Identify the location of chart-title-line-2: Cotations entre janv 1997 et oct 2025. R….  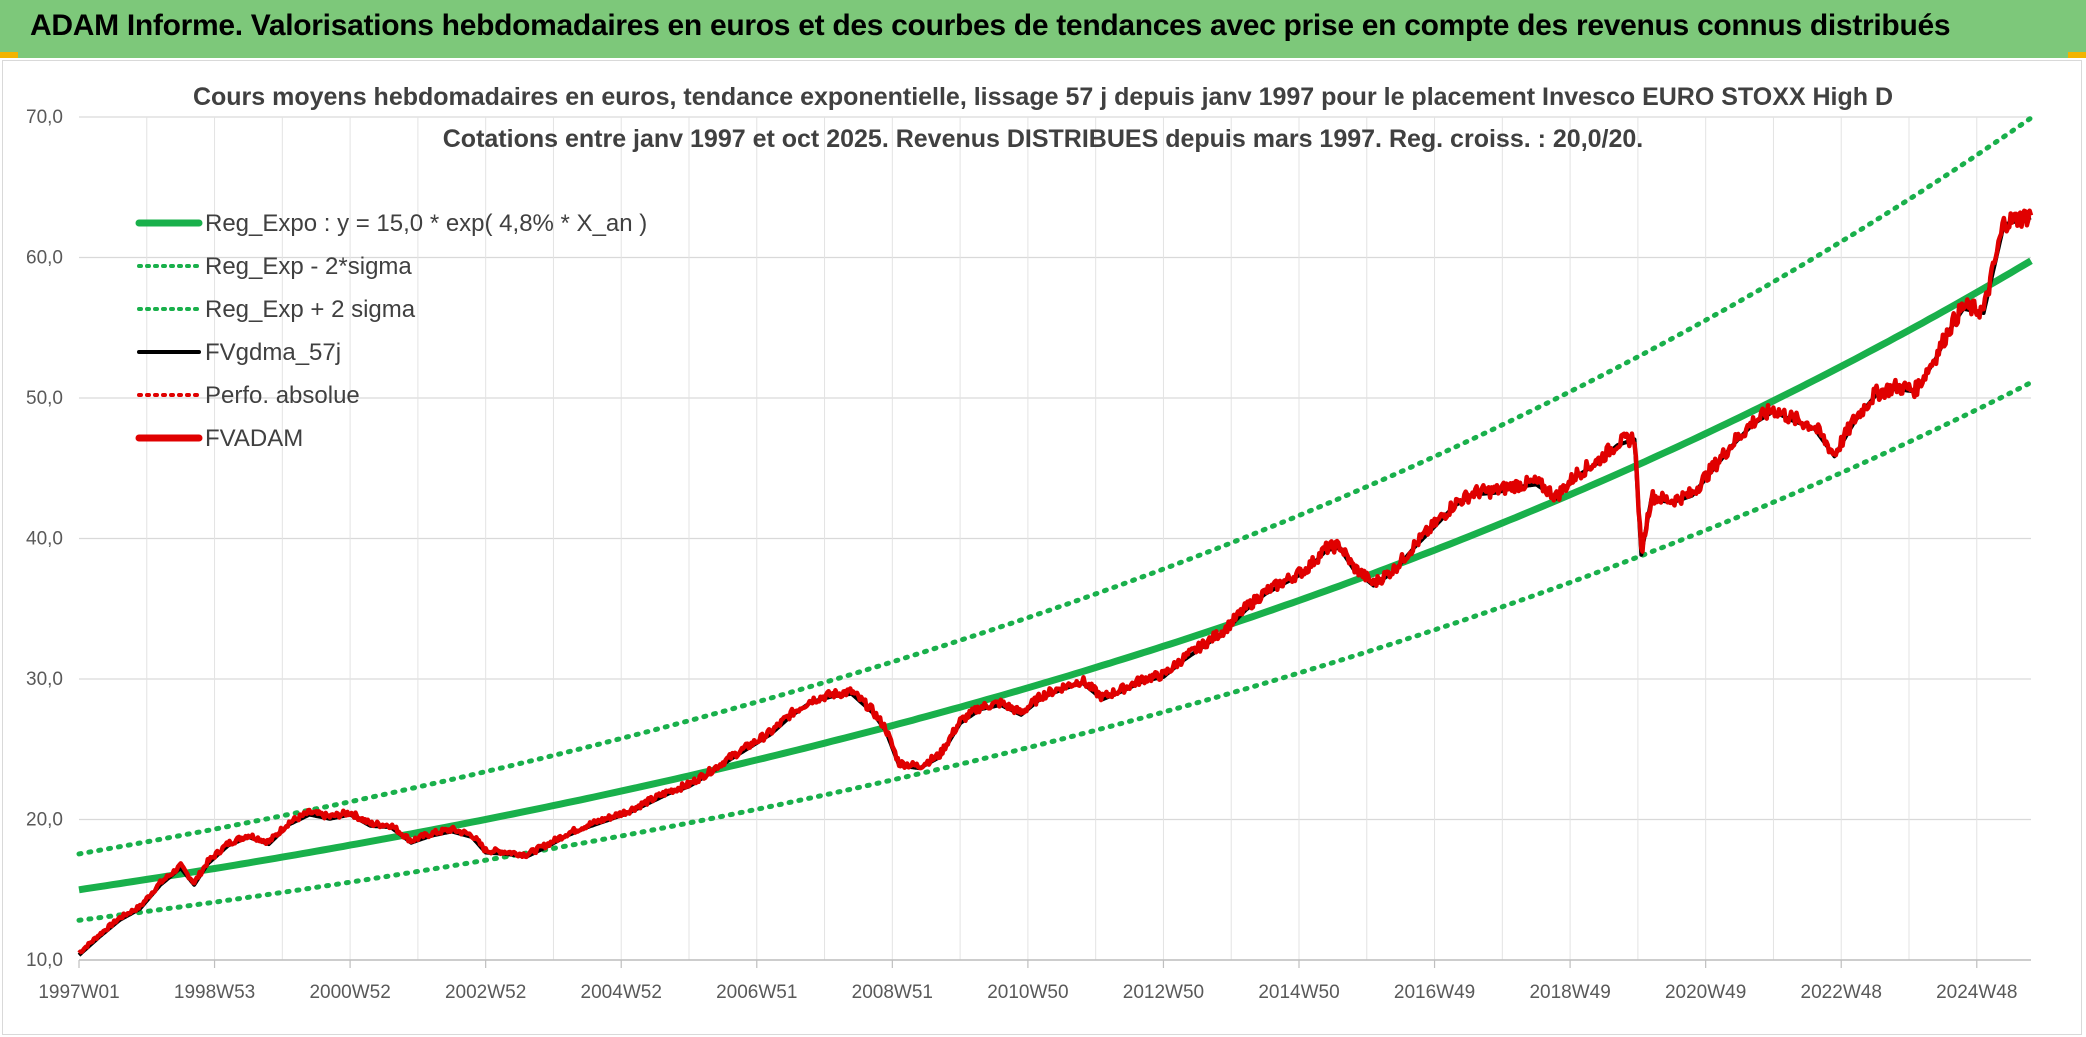
(1043, 139).